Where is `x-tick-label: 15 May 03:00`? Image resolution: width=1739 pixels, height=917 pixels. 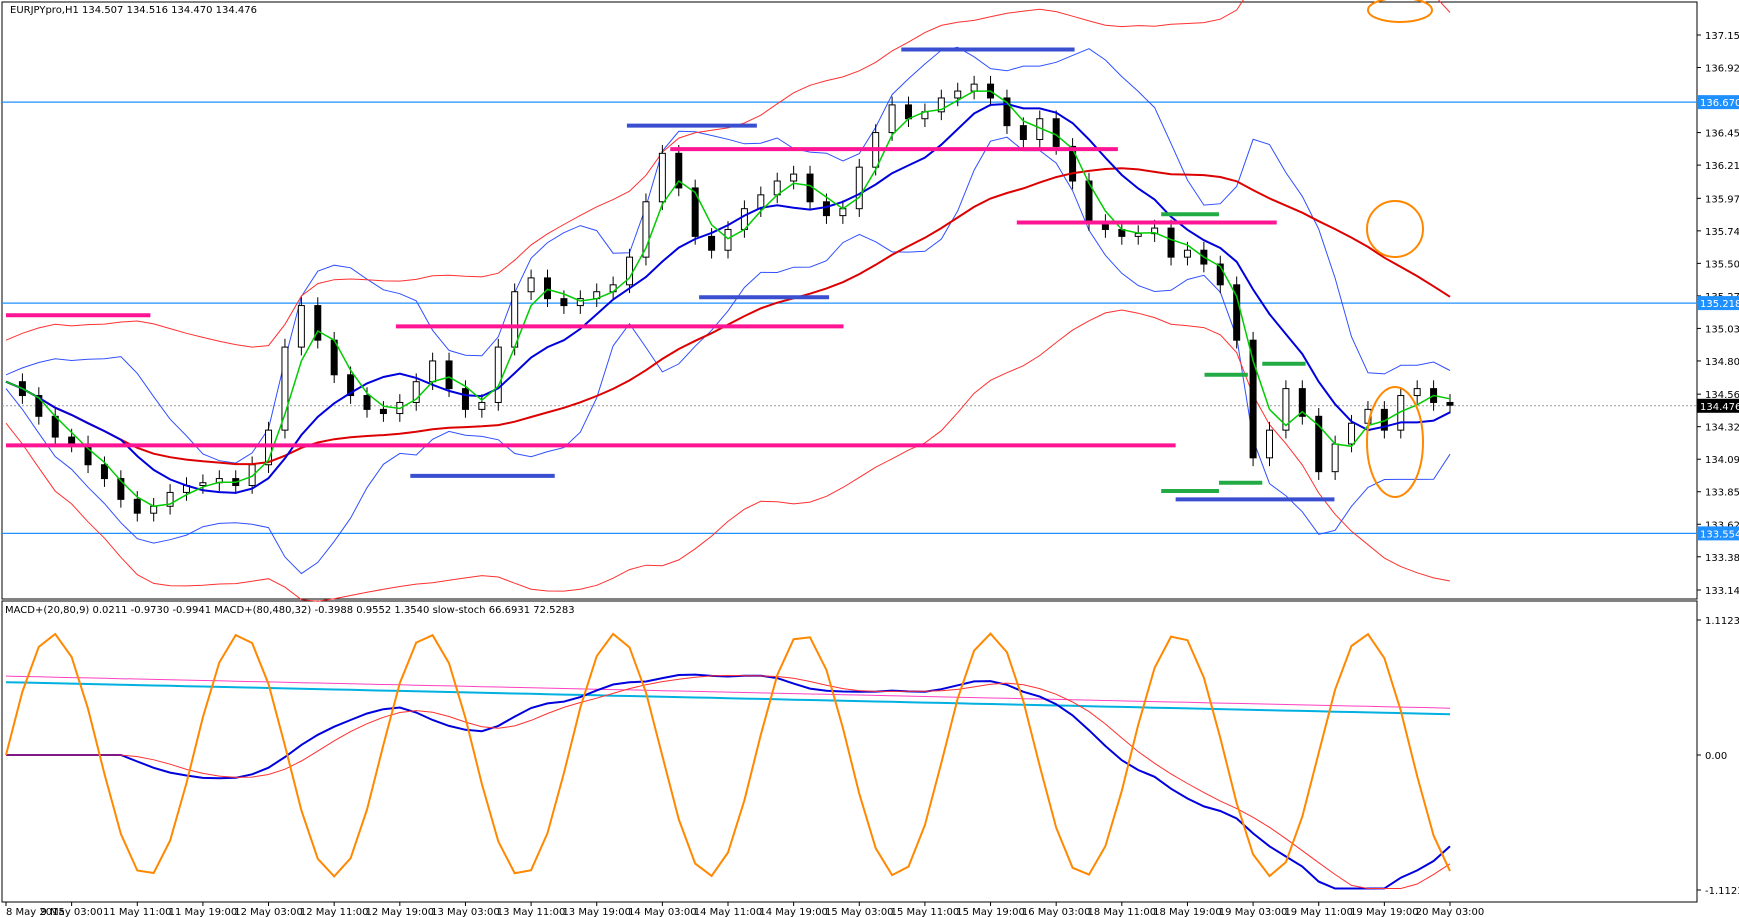 x-tick-label: 15 May 03:00 is located at coordinates (859, 912).